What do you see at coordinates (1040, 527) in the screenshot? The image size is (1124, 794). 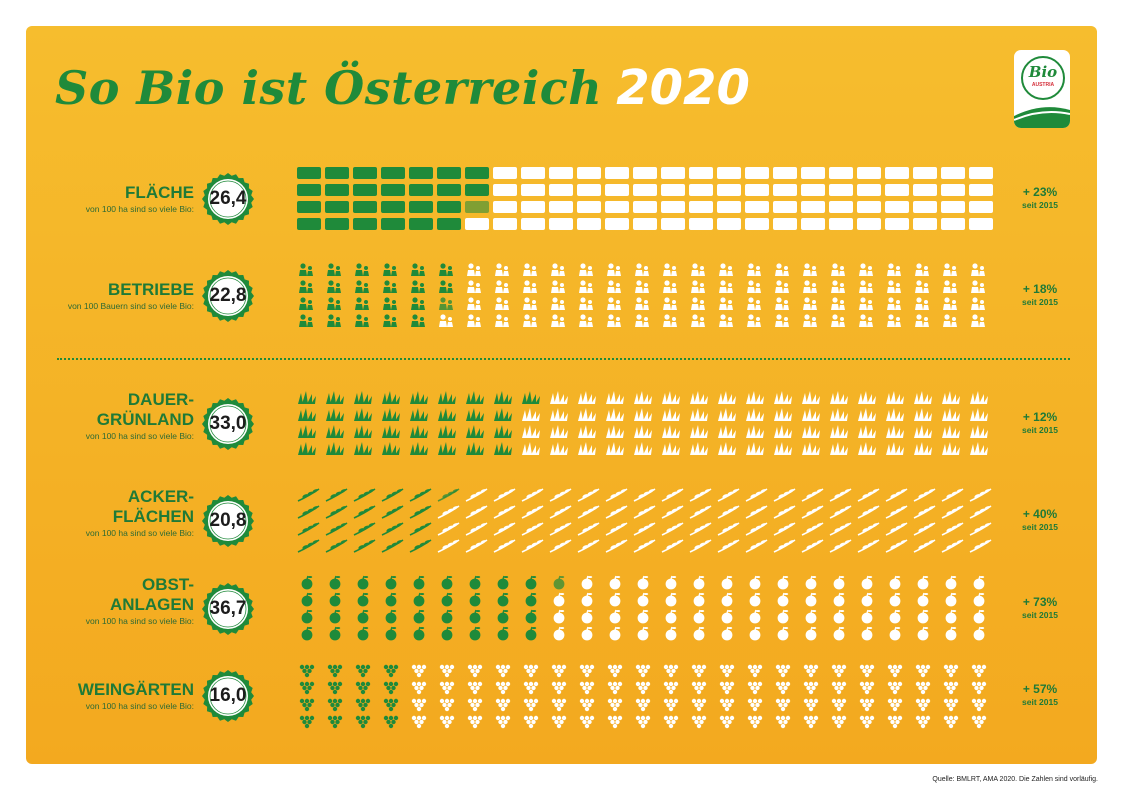 I see `change-since: seit 2015` at bounding box center [1040, 527].